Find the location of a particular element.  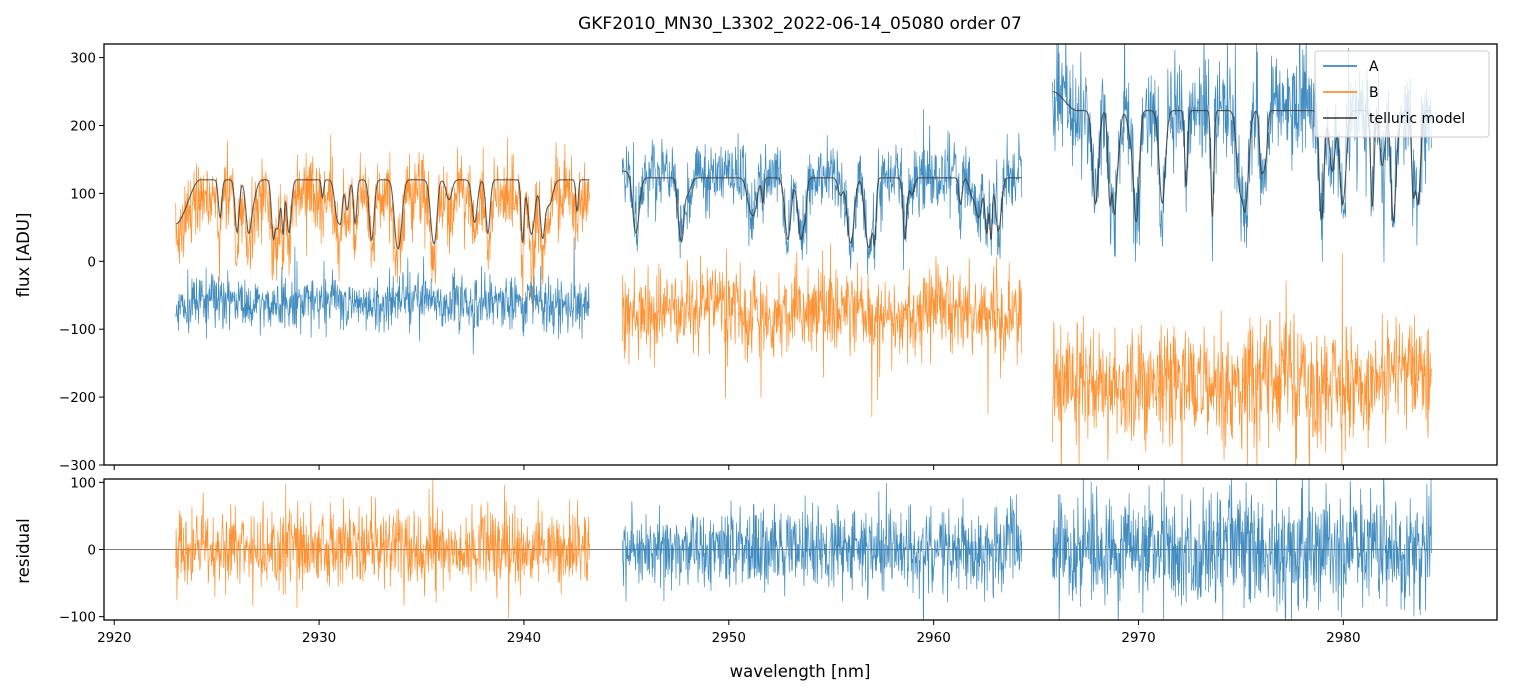

x-tick-label-2970: 2970 is located at coordinates (1138, 638).